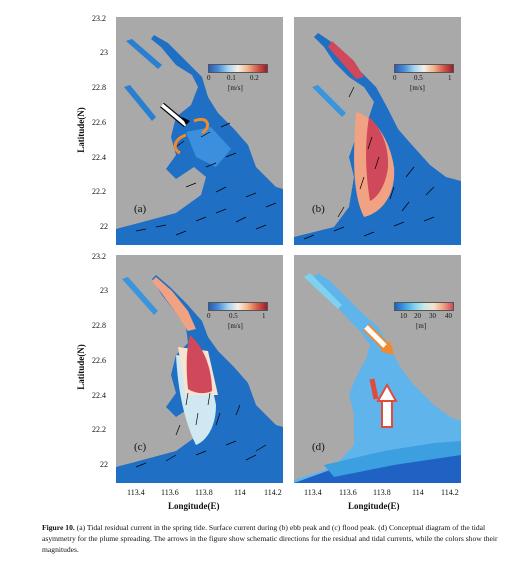 The height and width of the screenshot is (569, 532). What do you see at coordinates (318, 209) in the screenshot?
I see `panel-label: (b)` at bounding box center [318, 209].